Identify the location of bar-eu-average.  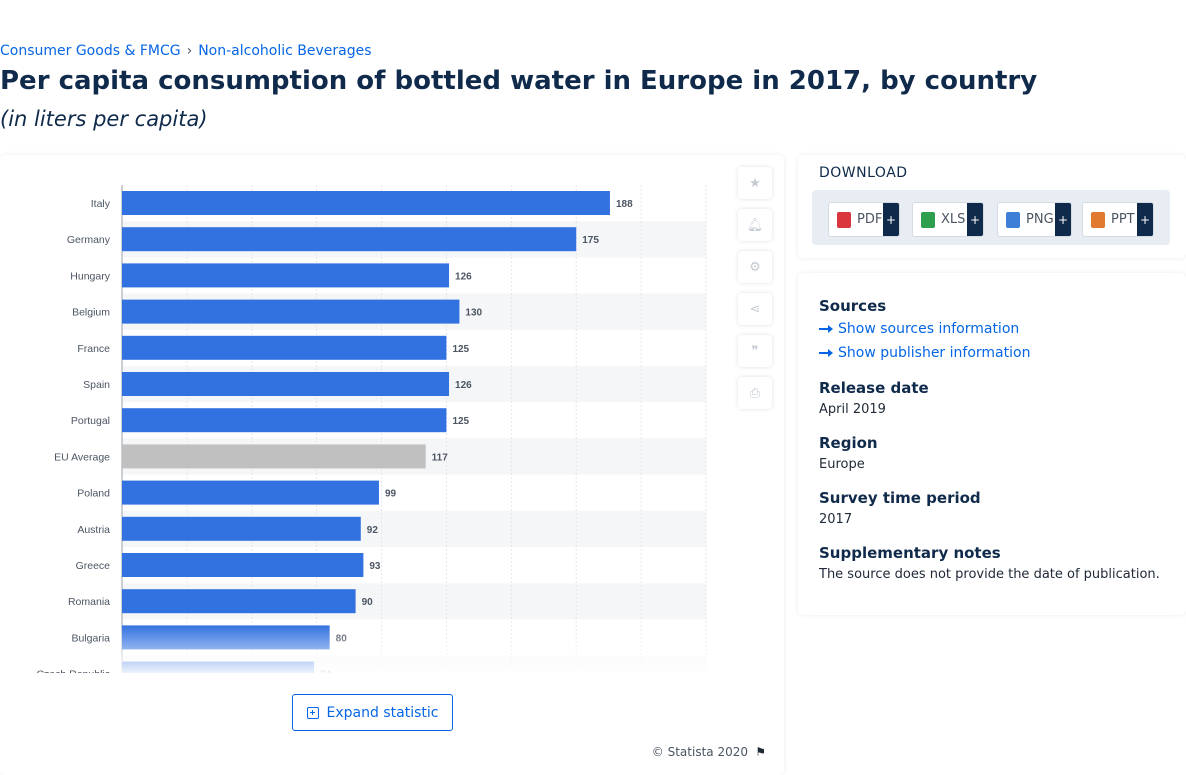
(274, 456).